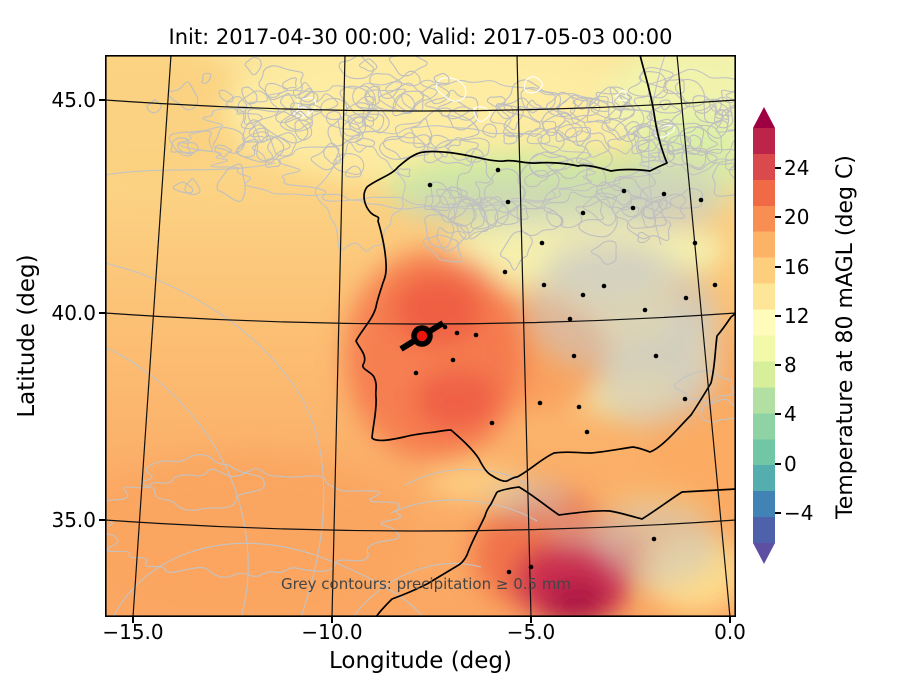  Describe the element at coordinates (764, 553) in the screenshot. I see `colorbar-extend-under-arrow` at that location.